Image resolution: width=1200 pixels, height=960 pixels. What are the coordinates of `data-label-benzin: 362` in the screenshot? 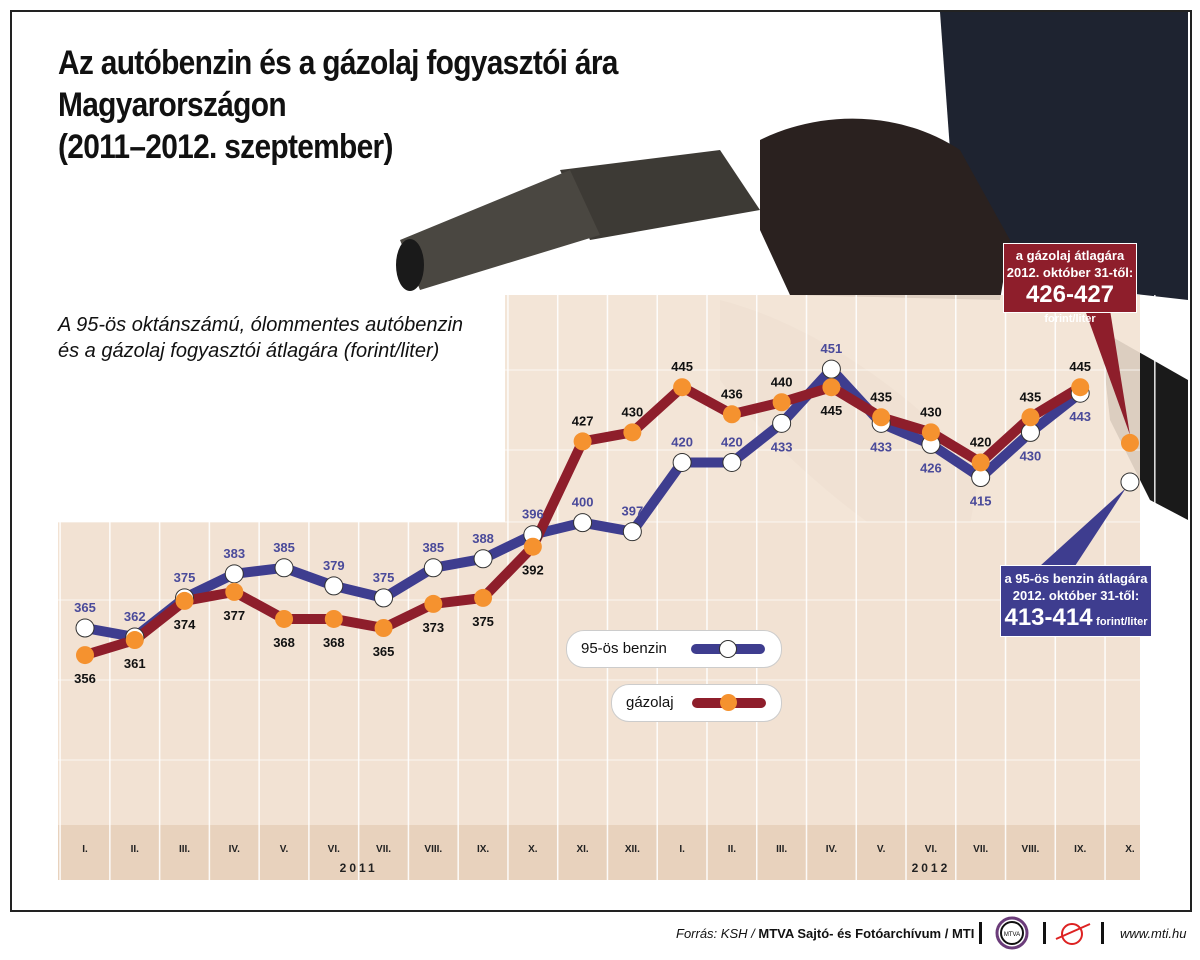 It's located at (135, 616).